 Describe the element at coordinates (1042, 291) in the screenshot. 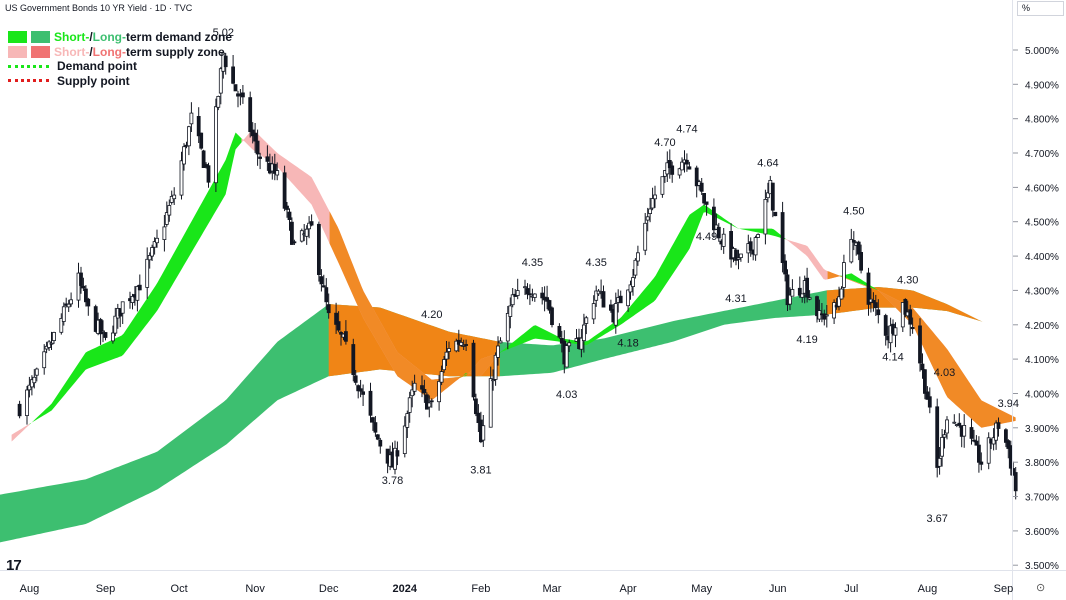

I see `y-tick-label: 4.300%` at that location.